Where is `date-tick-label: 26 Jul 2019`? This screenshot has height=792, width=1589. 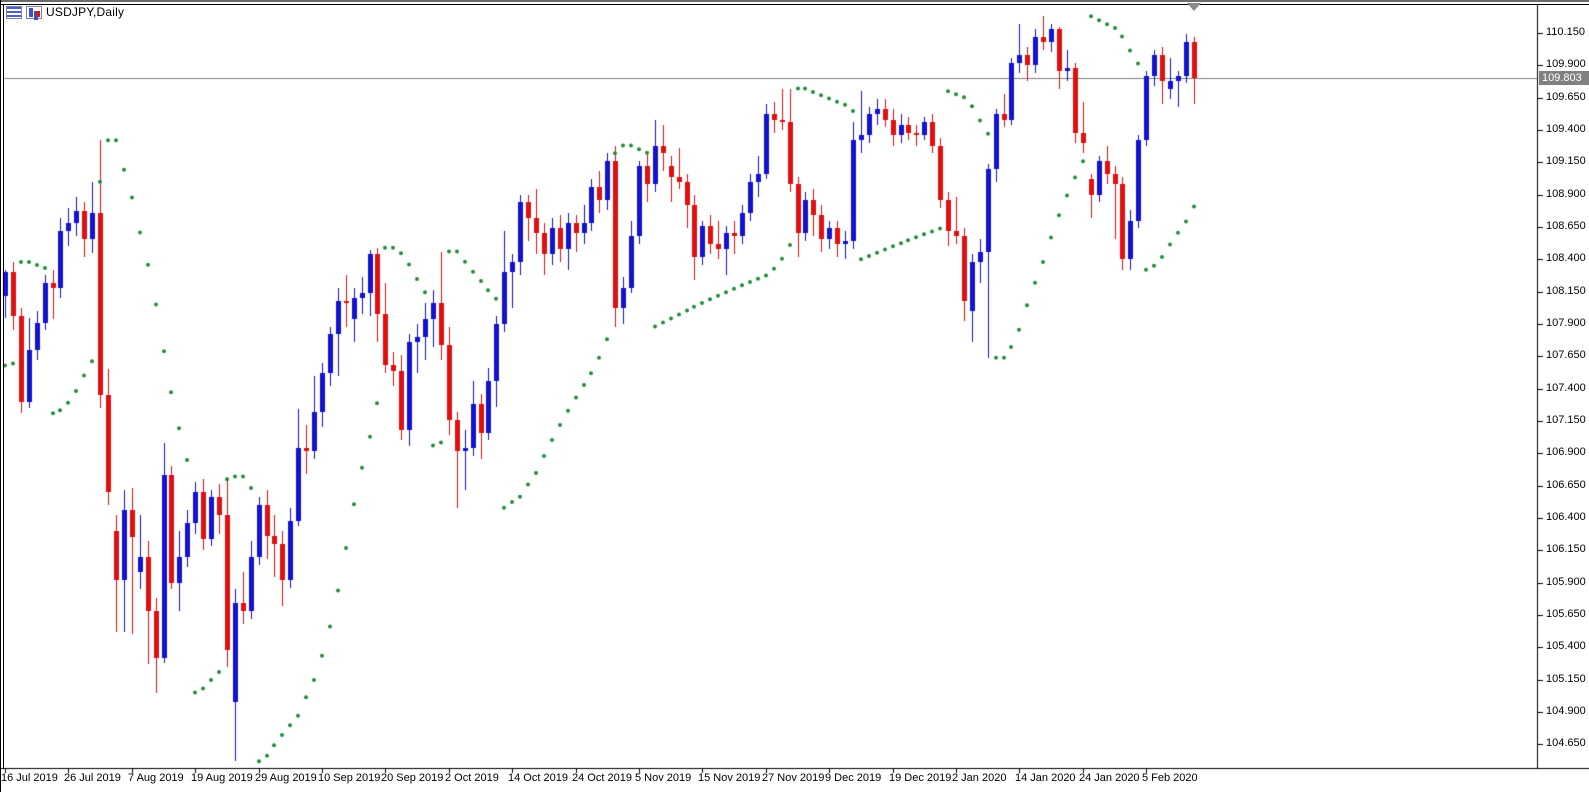 date-tick-label: 26 Jul 2019 is located at coordinates (92, 778).